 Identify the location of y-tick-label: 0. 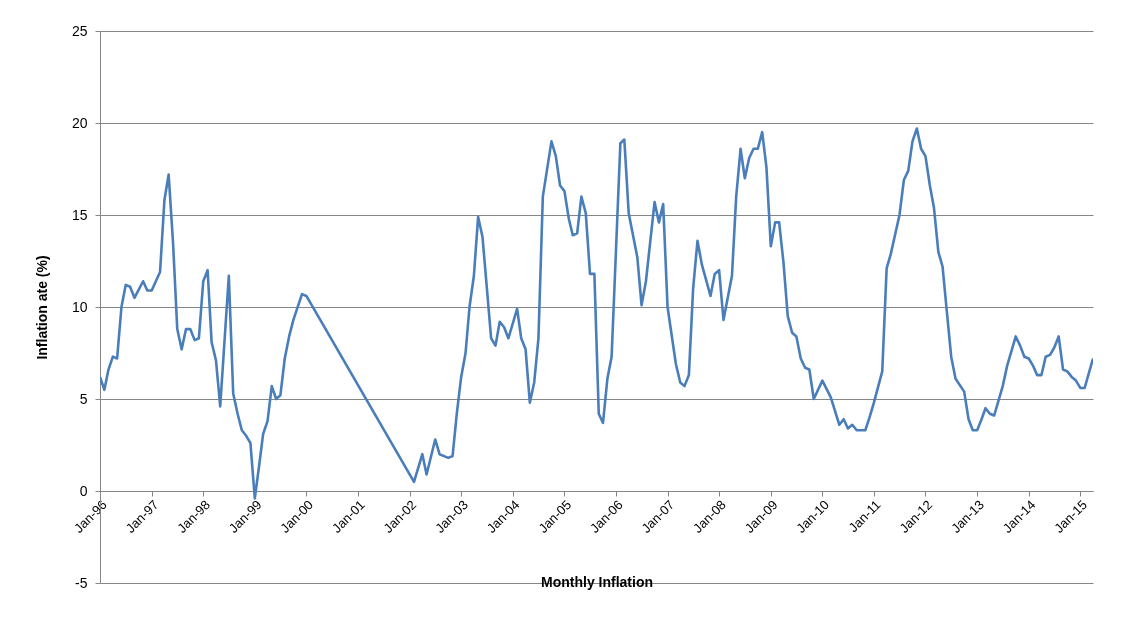
(83, 490).